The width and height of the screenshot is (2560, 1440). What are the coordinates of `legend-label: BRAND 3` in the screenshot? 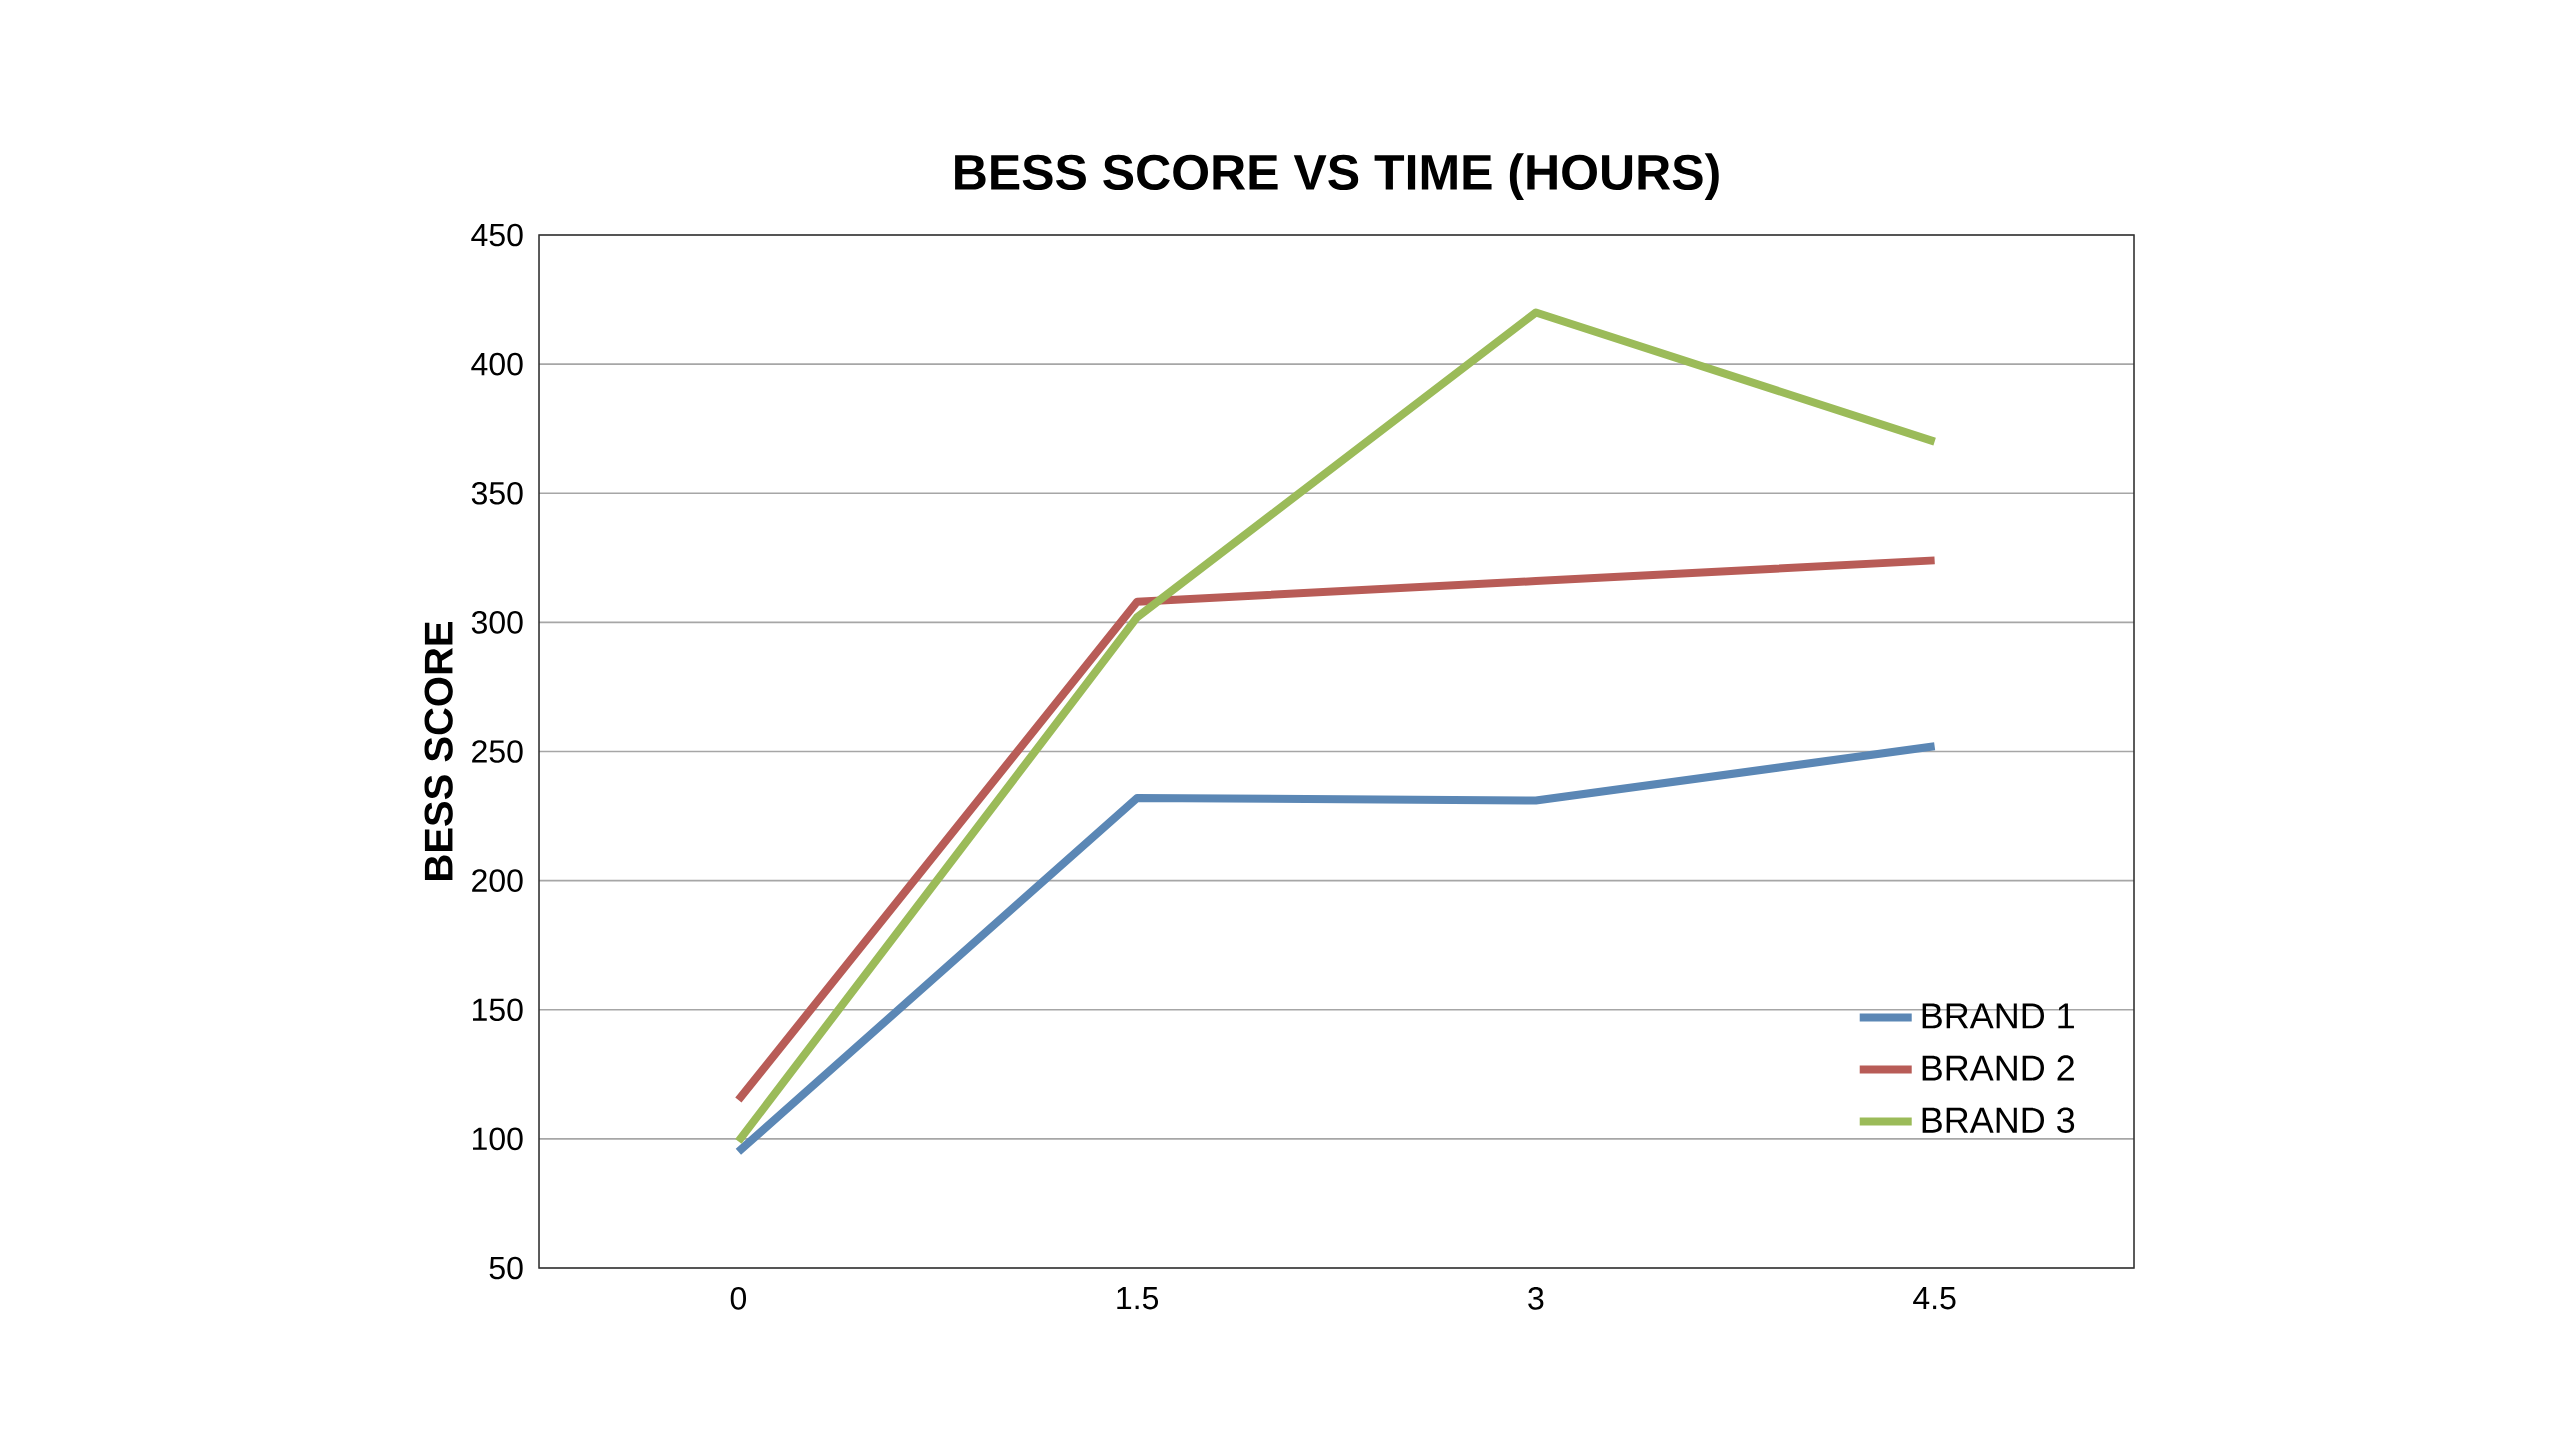 It's located at (1998, 1120).